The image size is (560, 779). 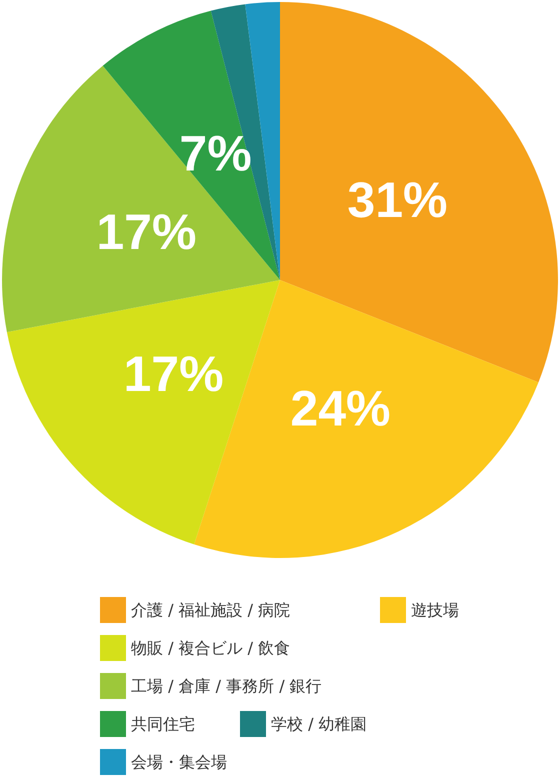 I want to click on legend-label: 遊技場, so click(x=435, y=610).